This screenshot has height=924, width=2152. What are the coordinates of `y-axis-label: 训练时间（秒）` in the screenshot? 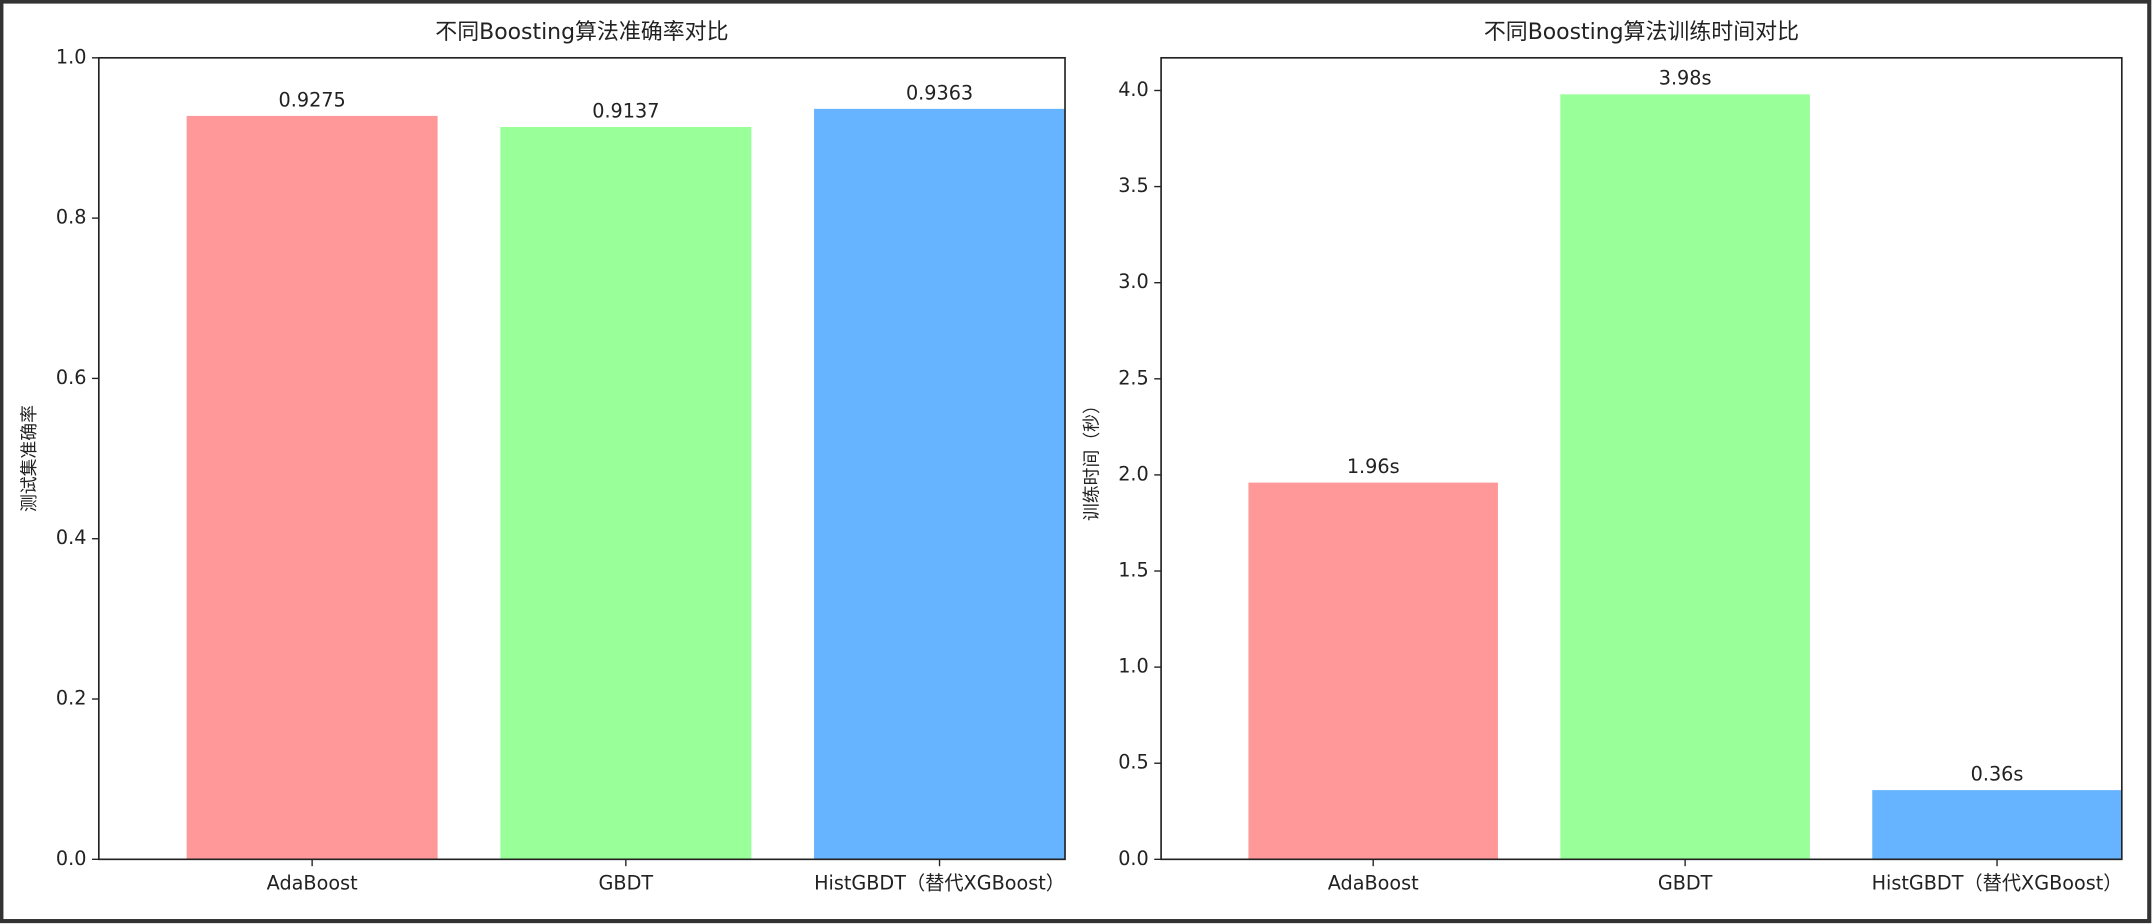 It's located at (1091, 458).